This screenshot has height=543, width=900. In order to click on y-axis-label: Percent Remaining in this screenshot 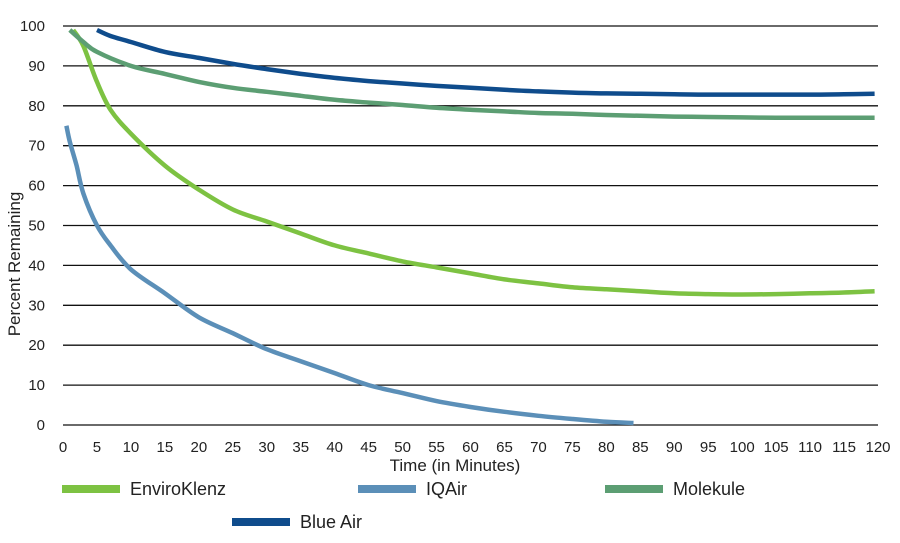, I will do `click(14, 264)`.